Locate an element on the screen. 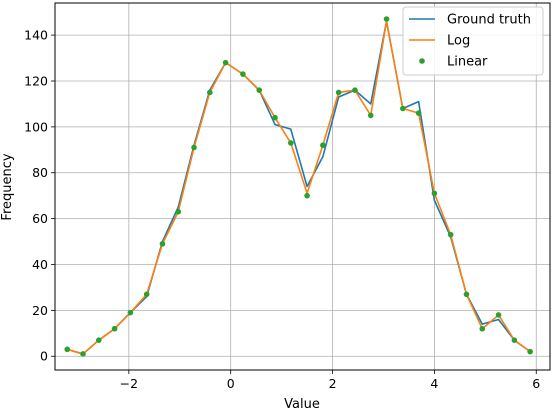 The height and width of the screenshot is (410, 552). x-axis-label: Value is located at coordinates (302, 403).